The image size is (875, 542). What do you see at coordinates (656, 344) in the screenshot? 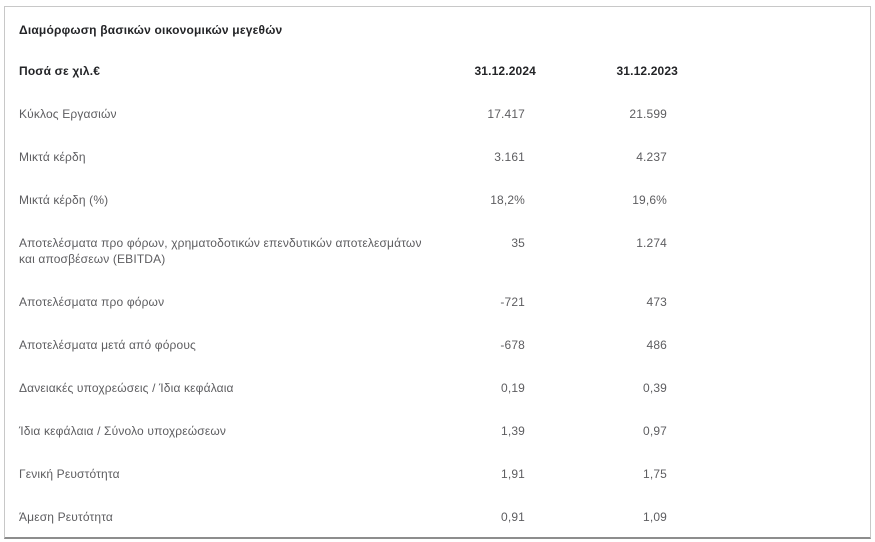
I see `value-2023: 486` at bounding box center [656, 344].